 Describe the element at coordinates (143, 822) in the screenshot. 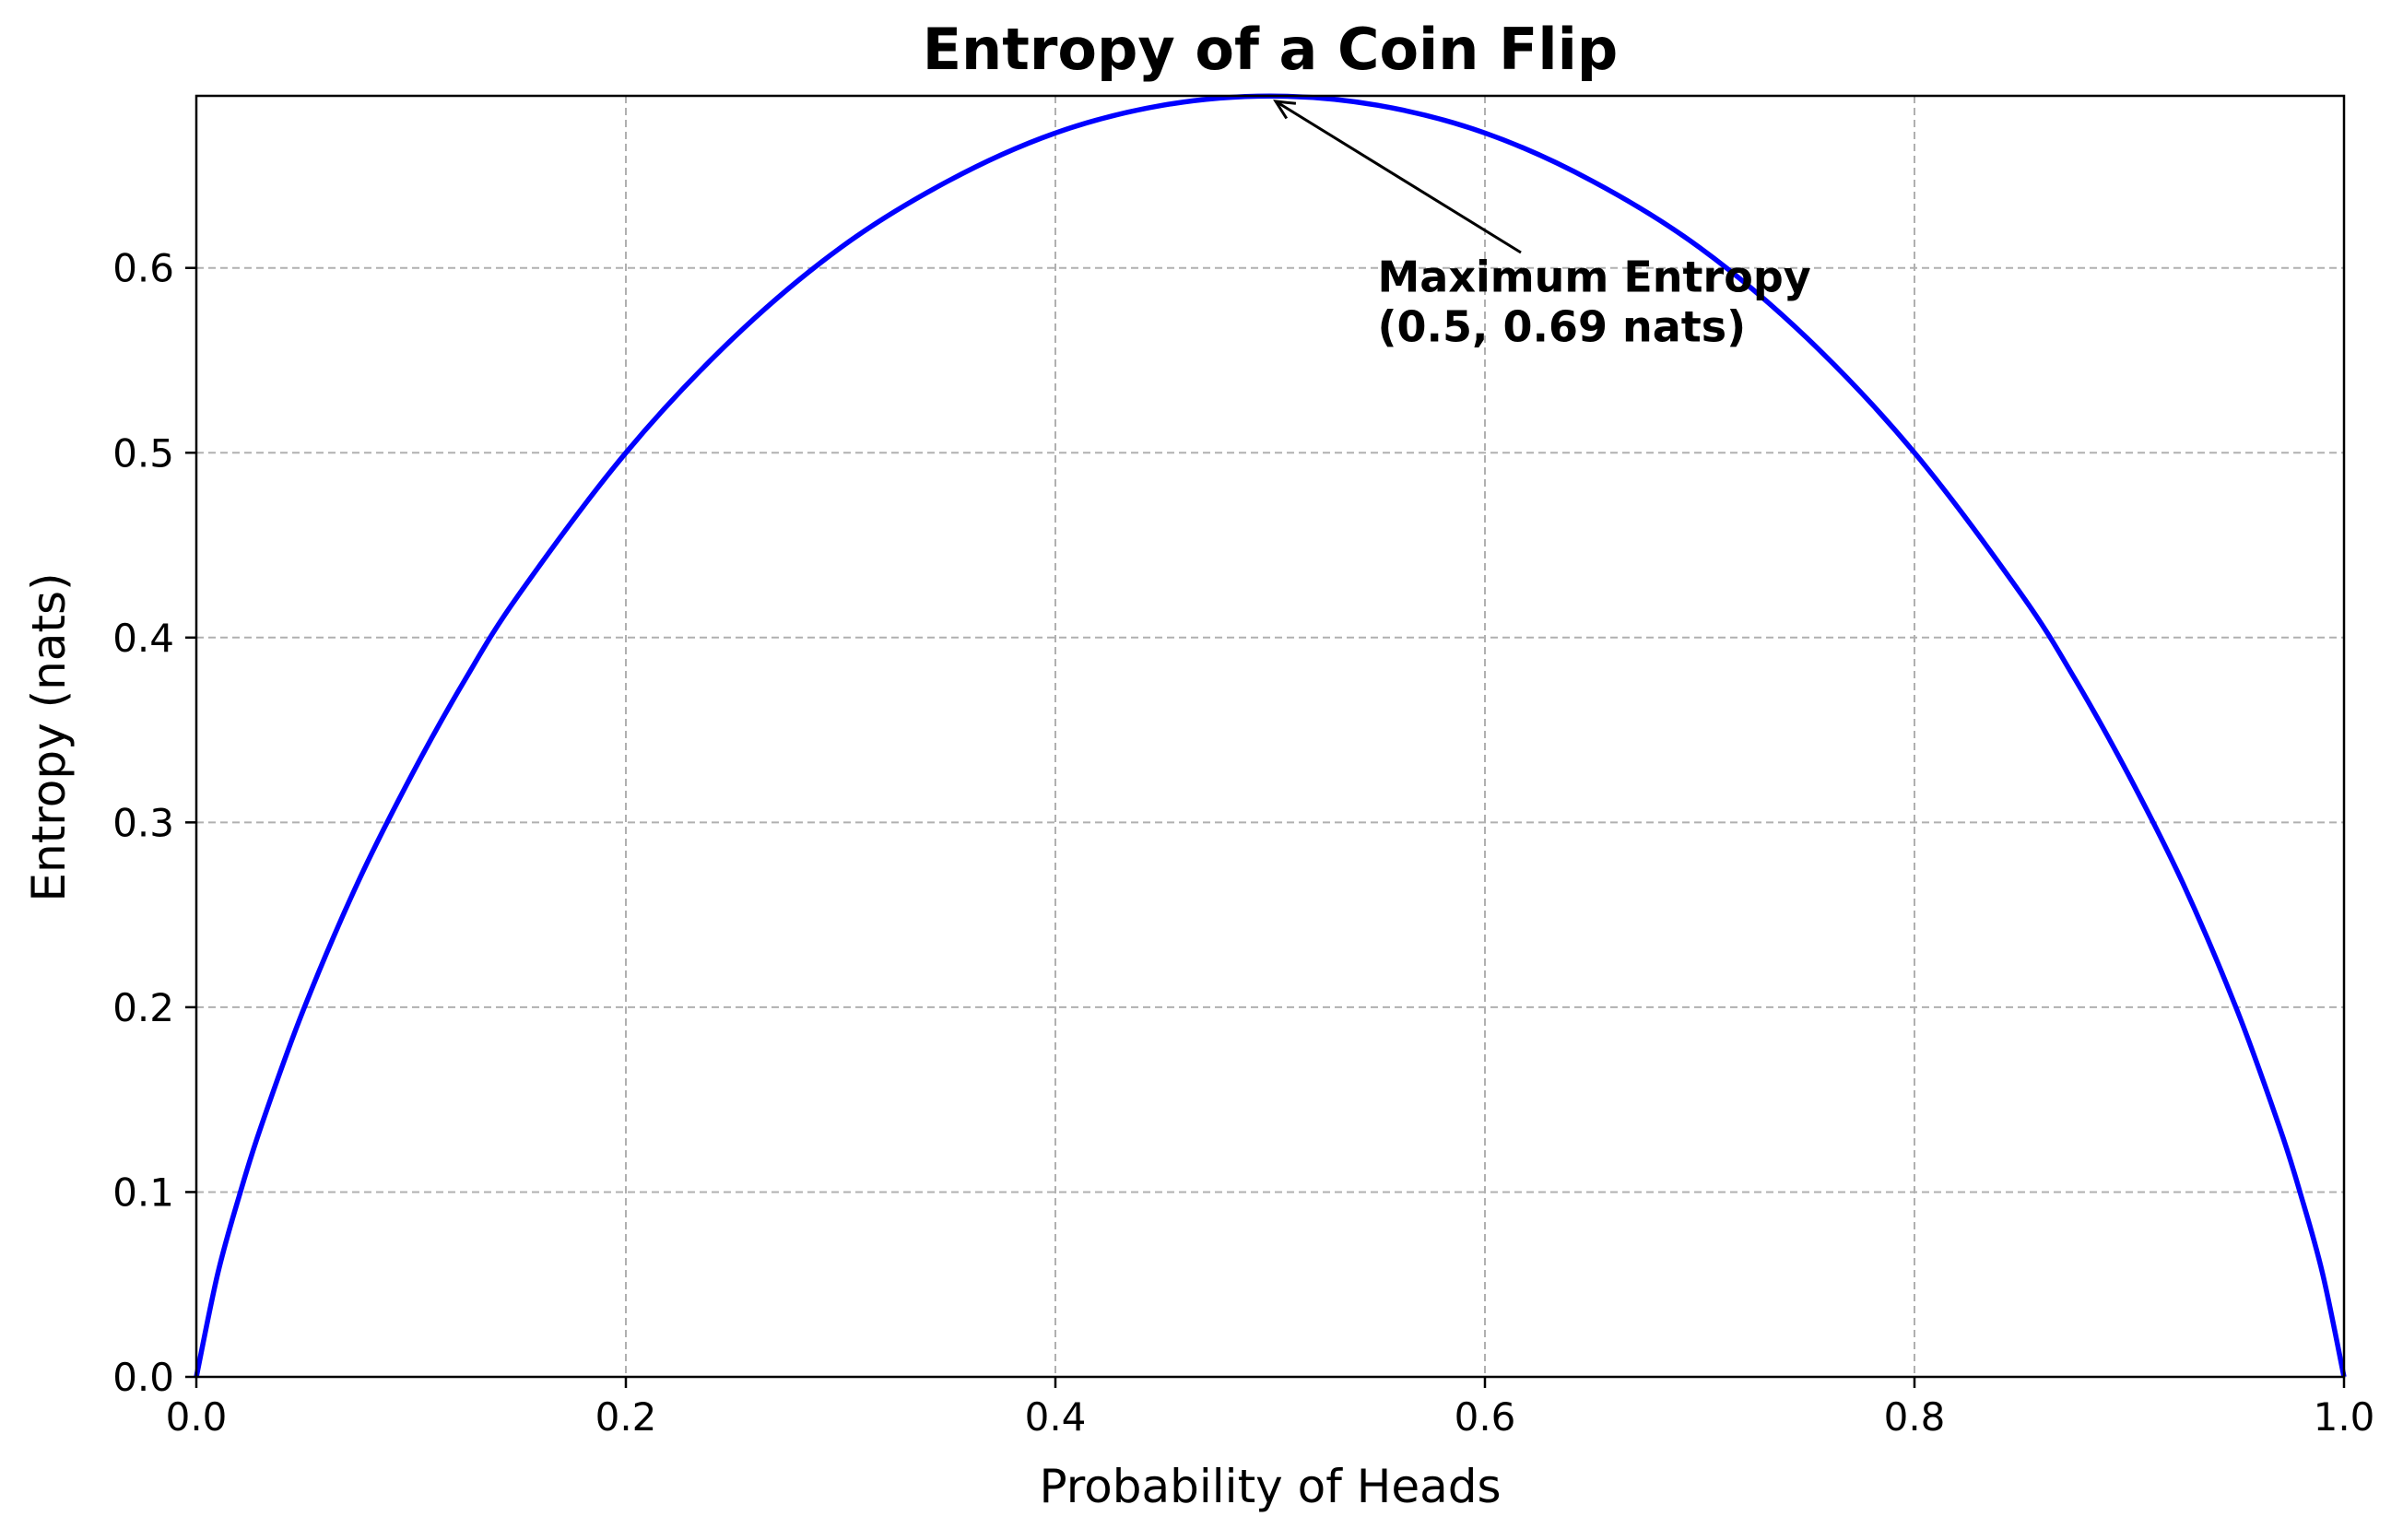

I see `y-tick-label: 0.3` at that location.